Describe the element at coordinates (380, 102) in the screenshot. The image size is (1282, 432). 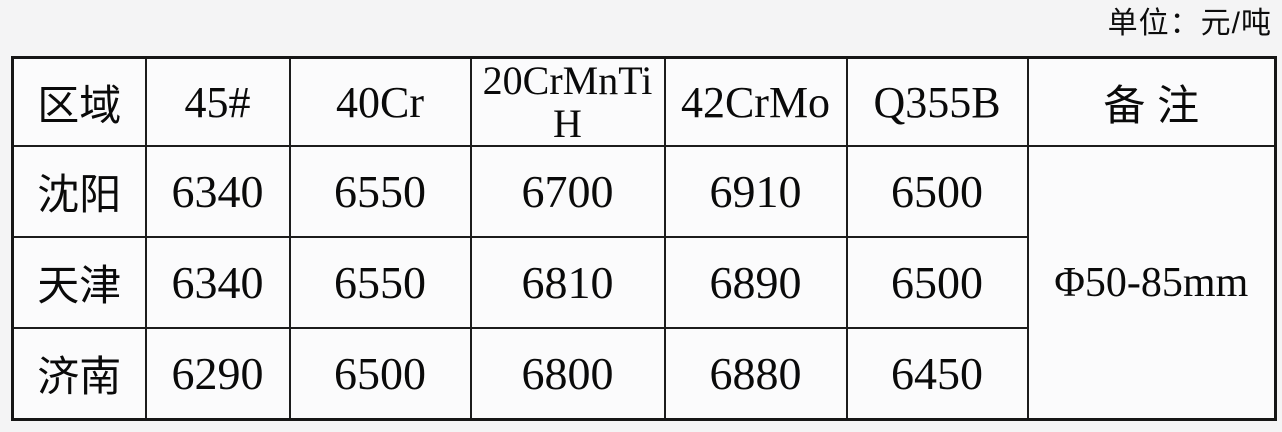
I see `column-header-40cr: 40Cr` at that location.